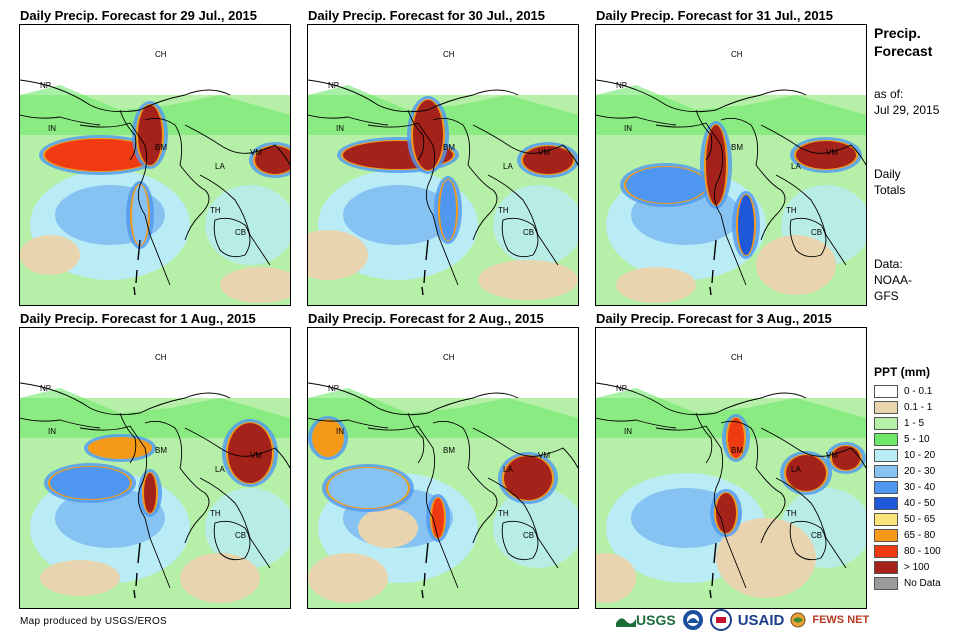  I want to click on legend-item: 80 - 100, so click(907, 551).